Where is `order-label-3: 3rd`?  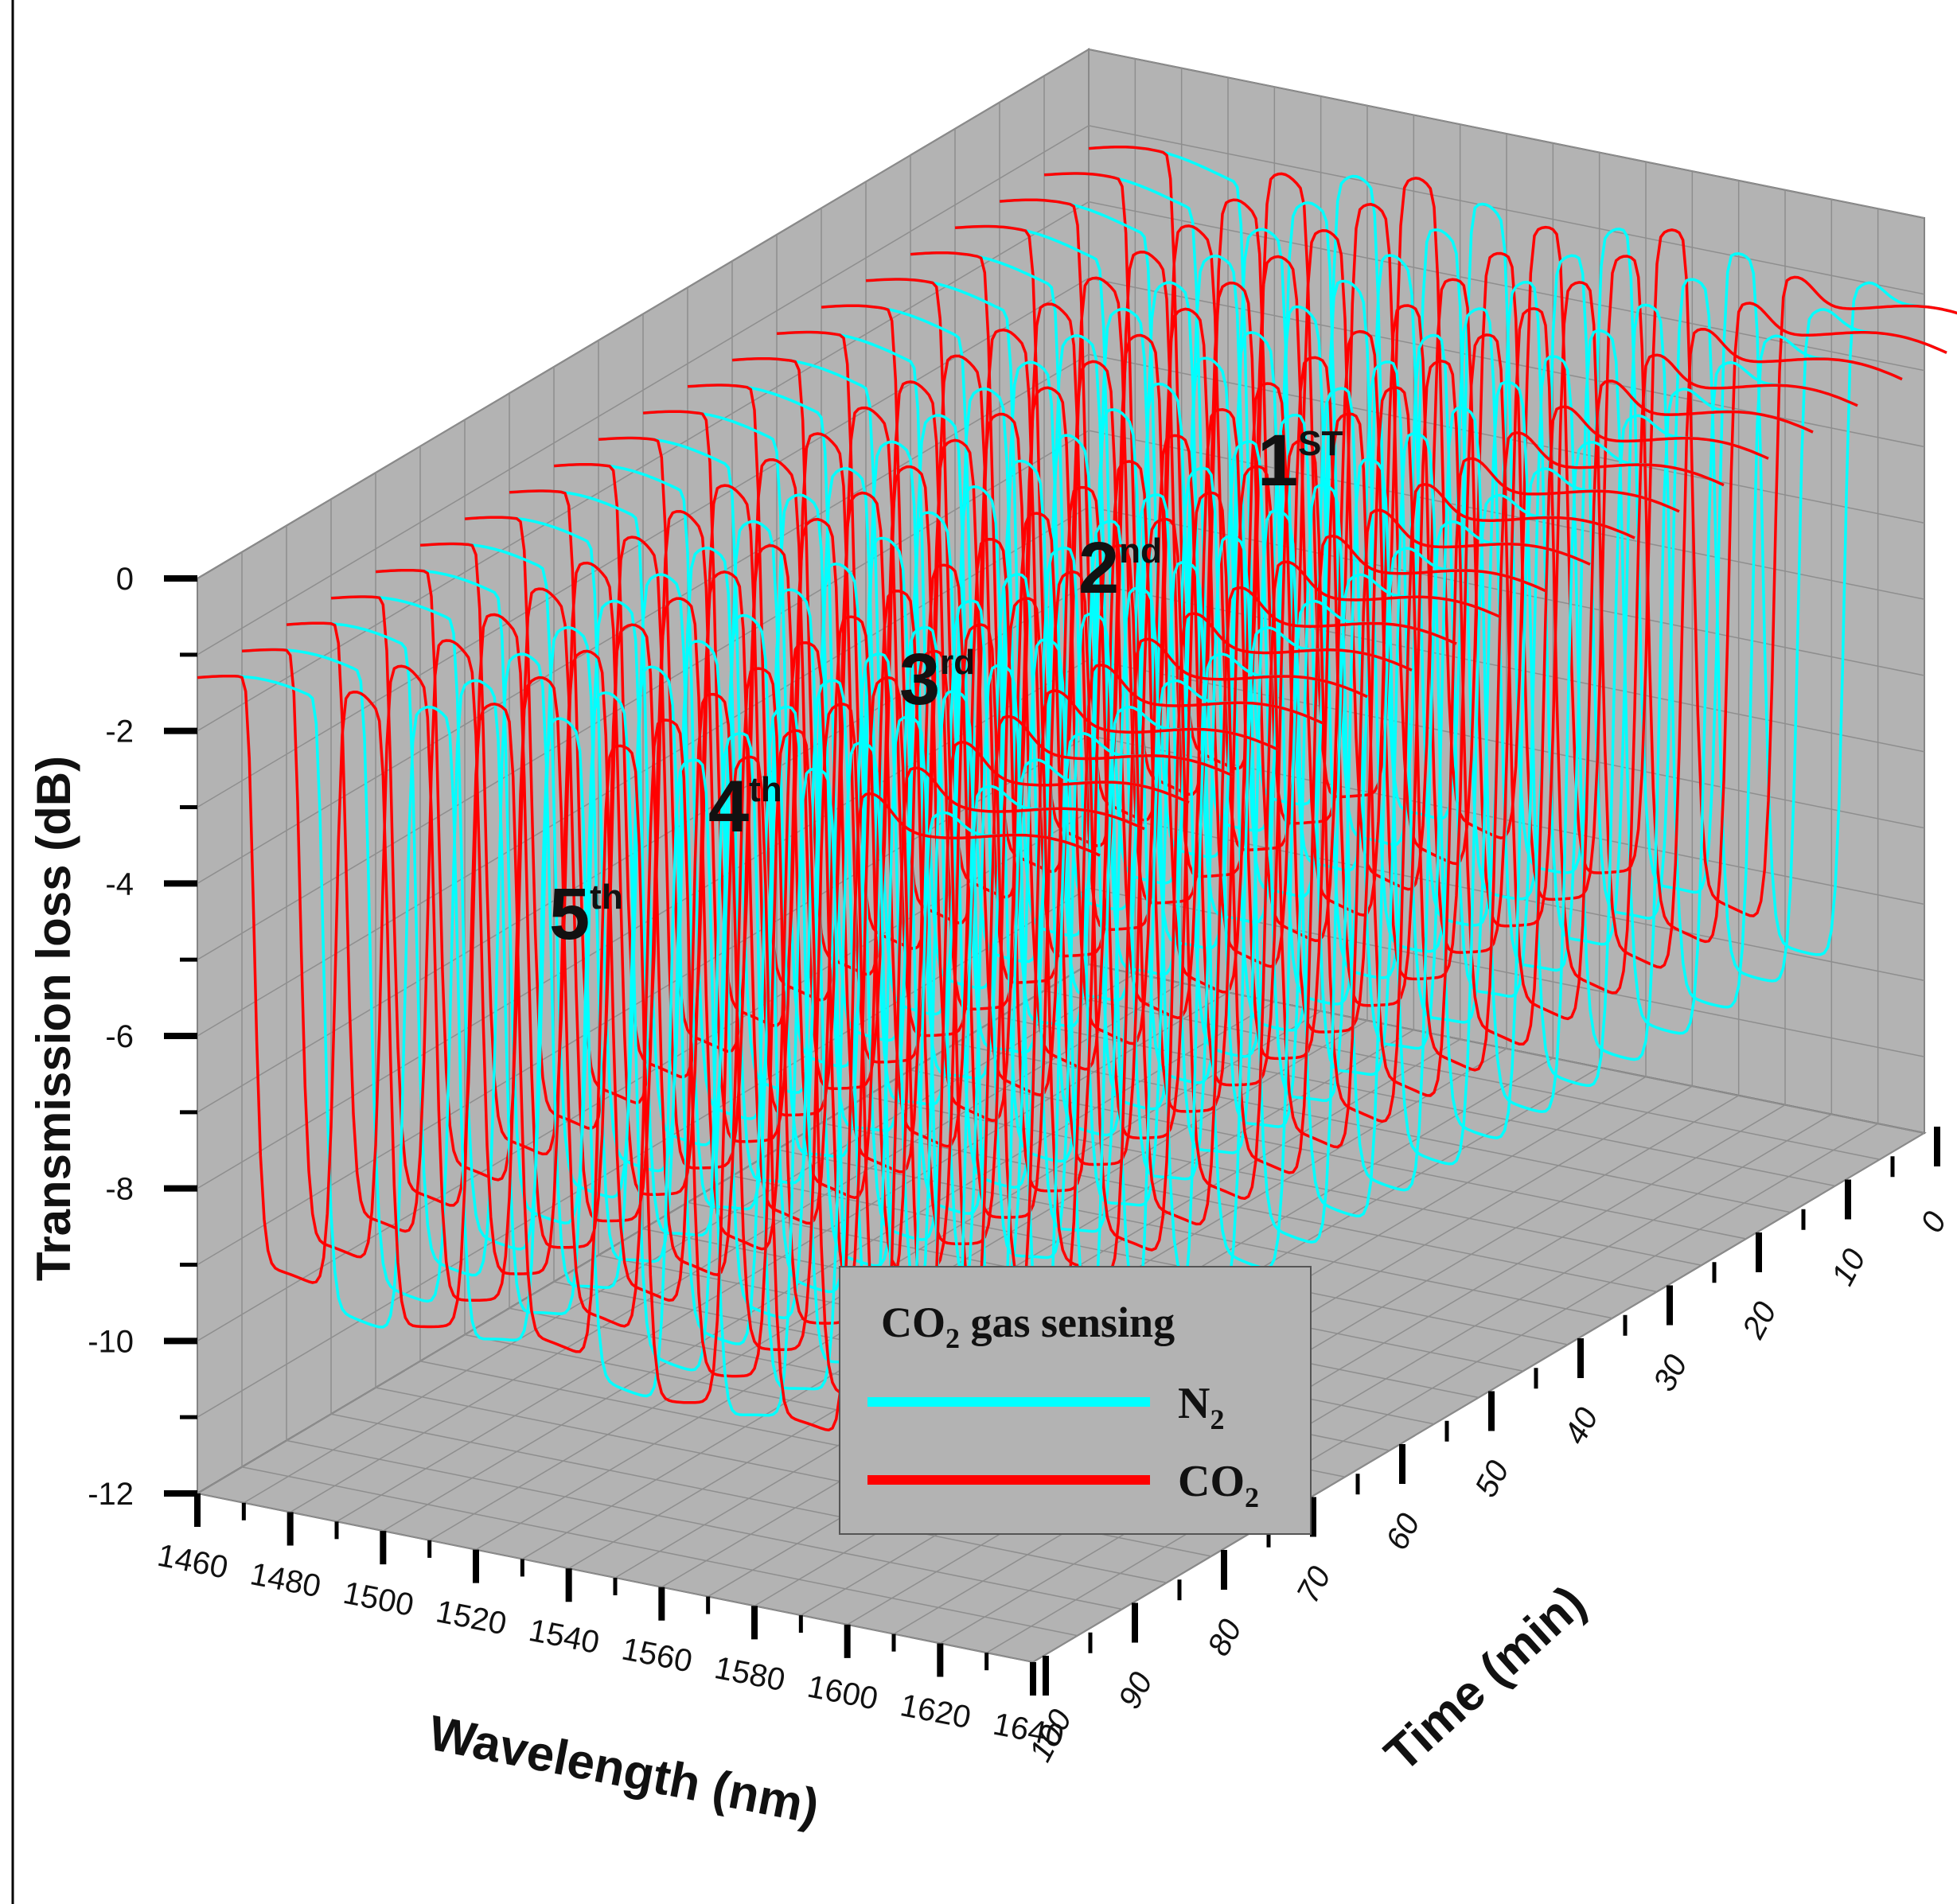
order-label-3: 3rd is located at coordinates (937, 679).